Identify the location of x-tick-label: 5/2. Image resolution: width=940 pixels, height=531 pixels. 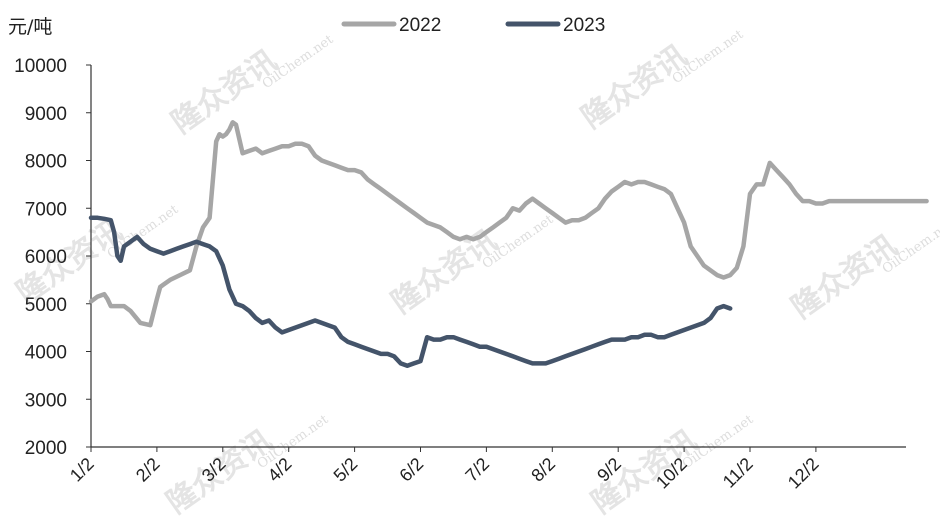
(346, 470).